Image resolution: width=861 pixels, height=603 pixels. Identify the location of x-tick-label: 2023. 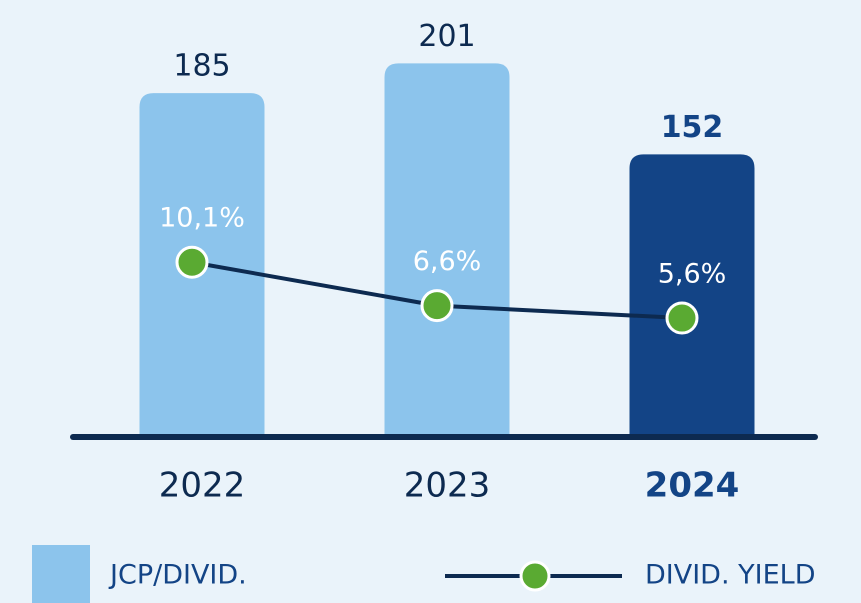
(447, 486).